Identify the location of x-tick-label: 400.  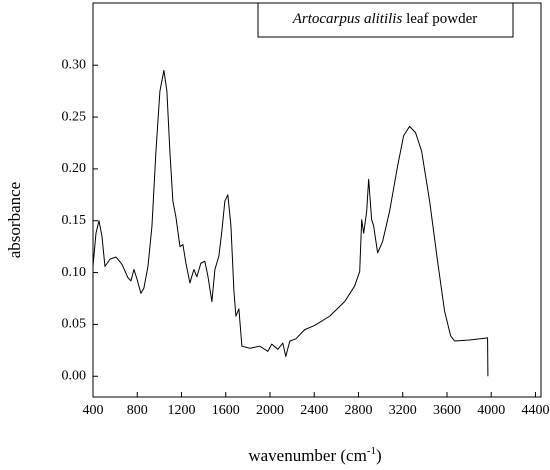
(93, 410).